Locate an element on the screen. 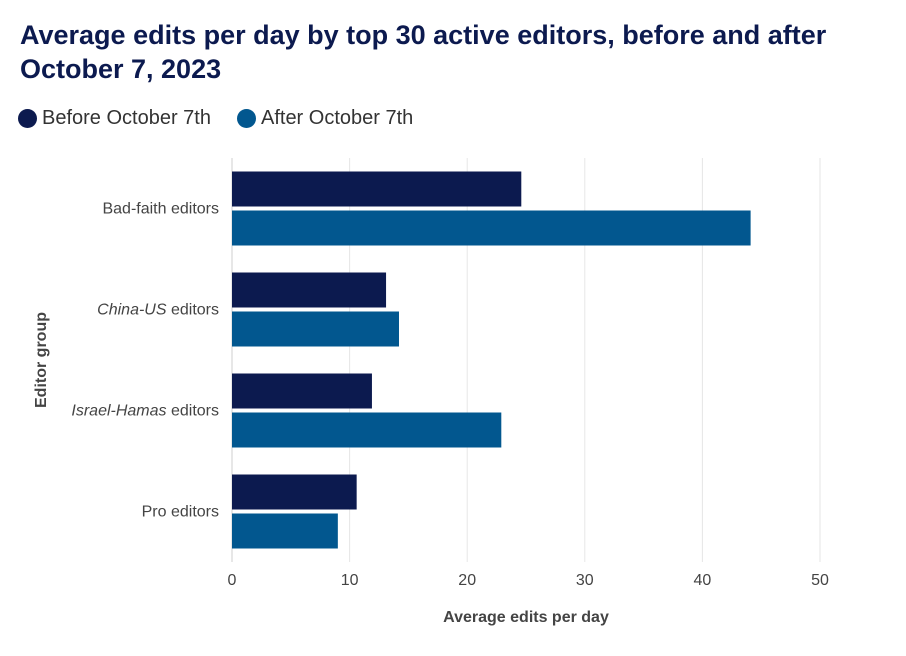  x-axis-title: Average edits per day is located at coordinates (526, 617).